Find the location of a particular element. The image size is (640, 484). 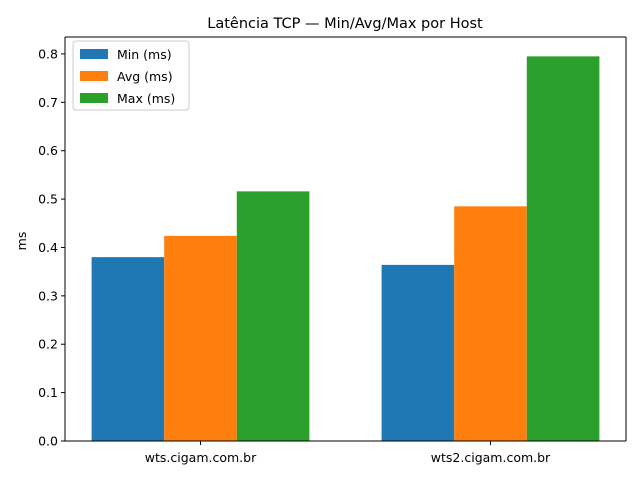

y-tick-label: 0.5 is located at coordinates (48, 199).